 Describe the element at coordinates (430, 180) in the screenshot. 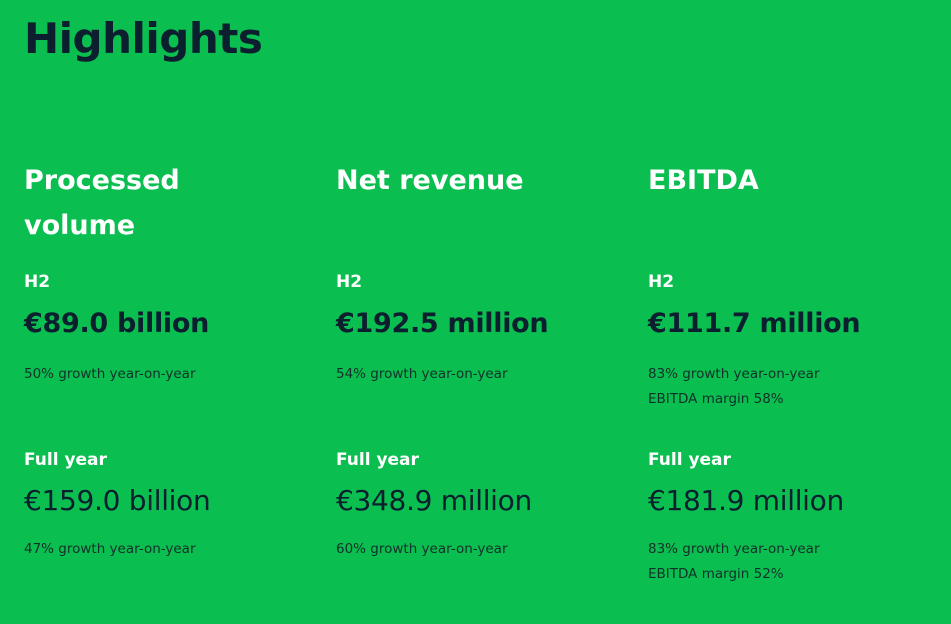

I see `metric-heading: Net revenue` at that location.